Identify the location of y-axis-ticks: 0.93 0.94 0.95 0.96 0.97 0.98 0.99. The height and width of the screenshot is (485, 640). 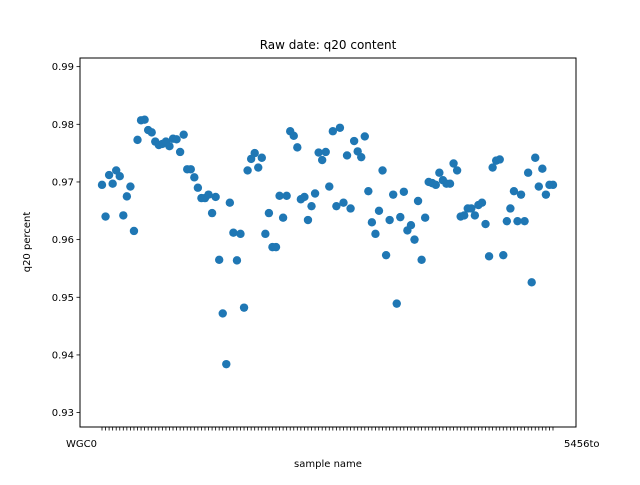
(66, 240).